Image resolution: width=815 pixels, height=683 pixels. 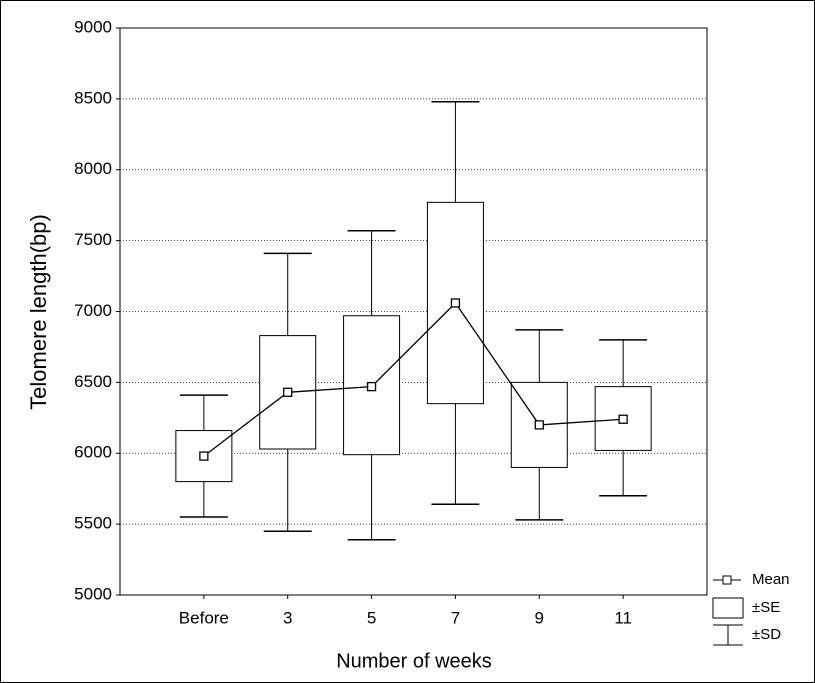 I want to click on legend-mean-marker, so click(x=727, y=580).